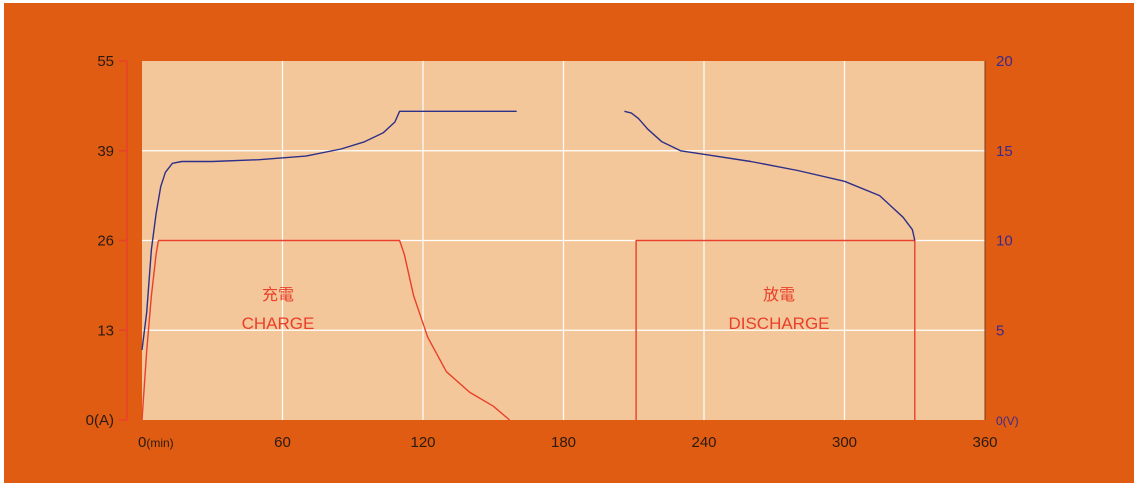 This screenshot has height=488, width=1138. Describe the element at coordinates (844, 442) in the screenshot. I see `x-tick-label: 300` at that location.